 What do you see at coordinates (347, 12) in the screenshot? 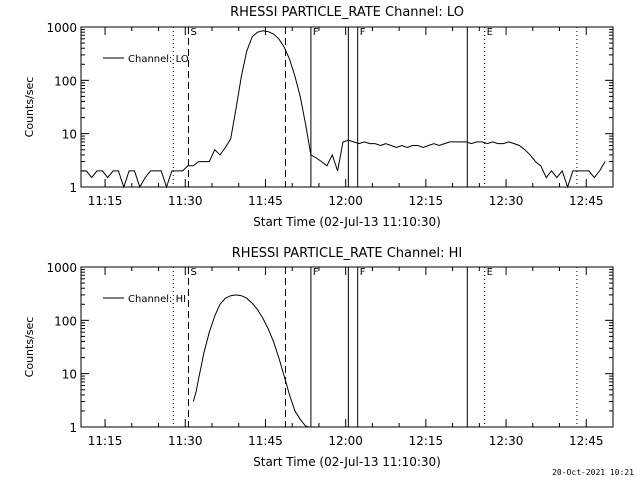
I see `chart-title: RHESSI PARTICLE_RATE Channel: LO` at bounding box center [347, 12].